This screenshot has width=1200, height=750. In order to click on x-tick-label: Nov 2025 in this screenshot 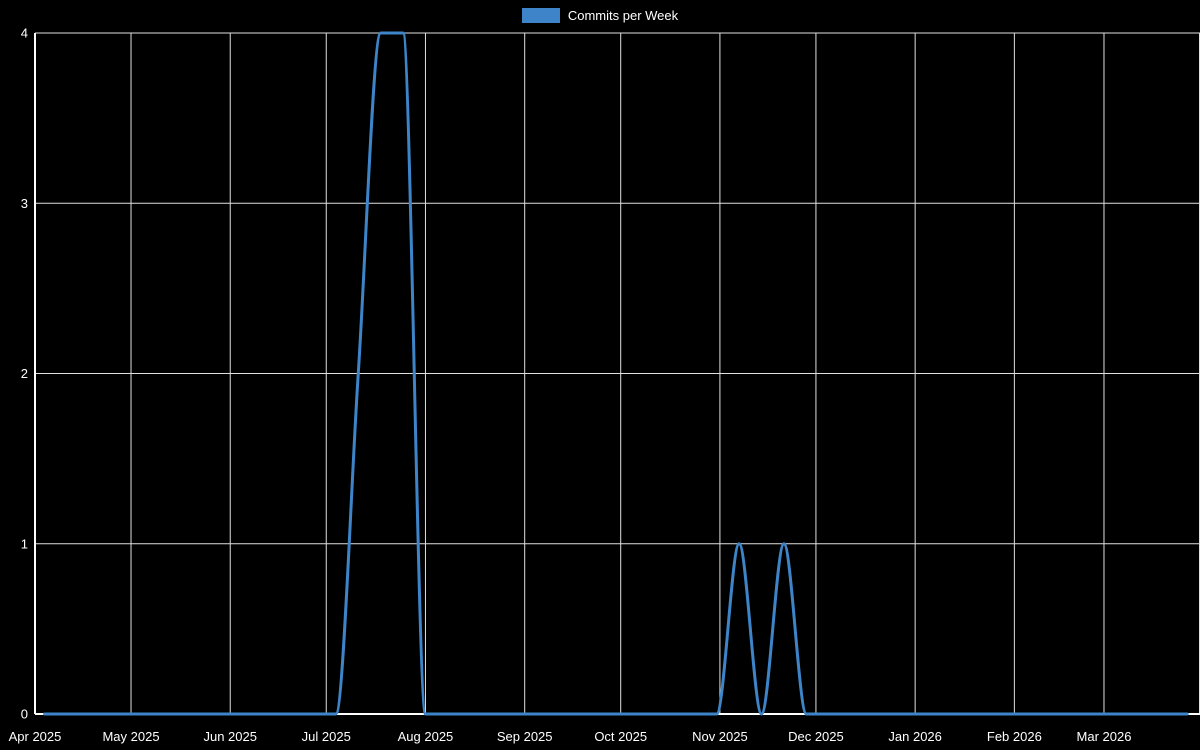, I will do `click(720, 736)`.